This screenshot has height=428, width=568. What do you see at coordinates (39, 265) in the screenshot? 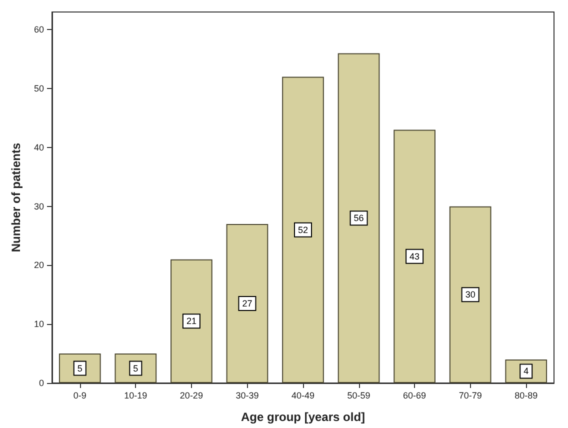
I see `y-tick-label: 20` at bounding box center [39, 265].